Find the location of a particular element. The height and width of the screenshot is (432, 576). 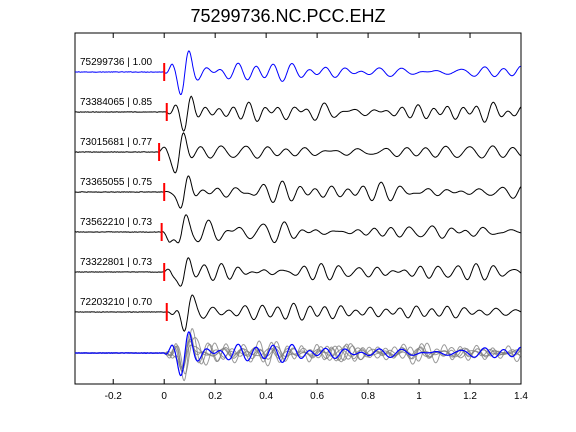

trace-label-4: 73365055 | 0.75 is located at coordinates (116, 182).